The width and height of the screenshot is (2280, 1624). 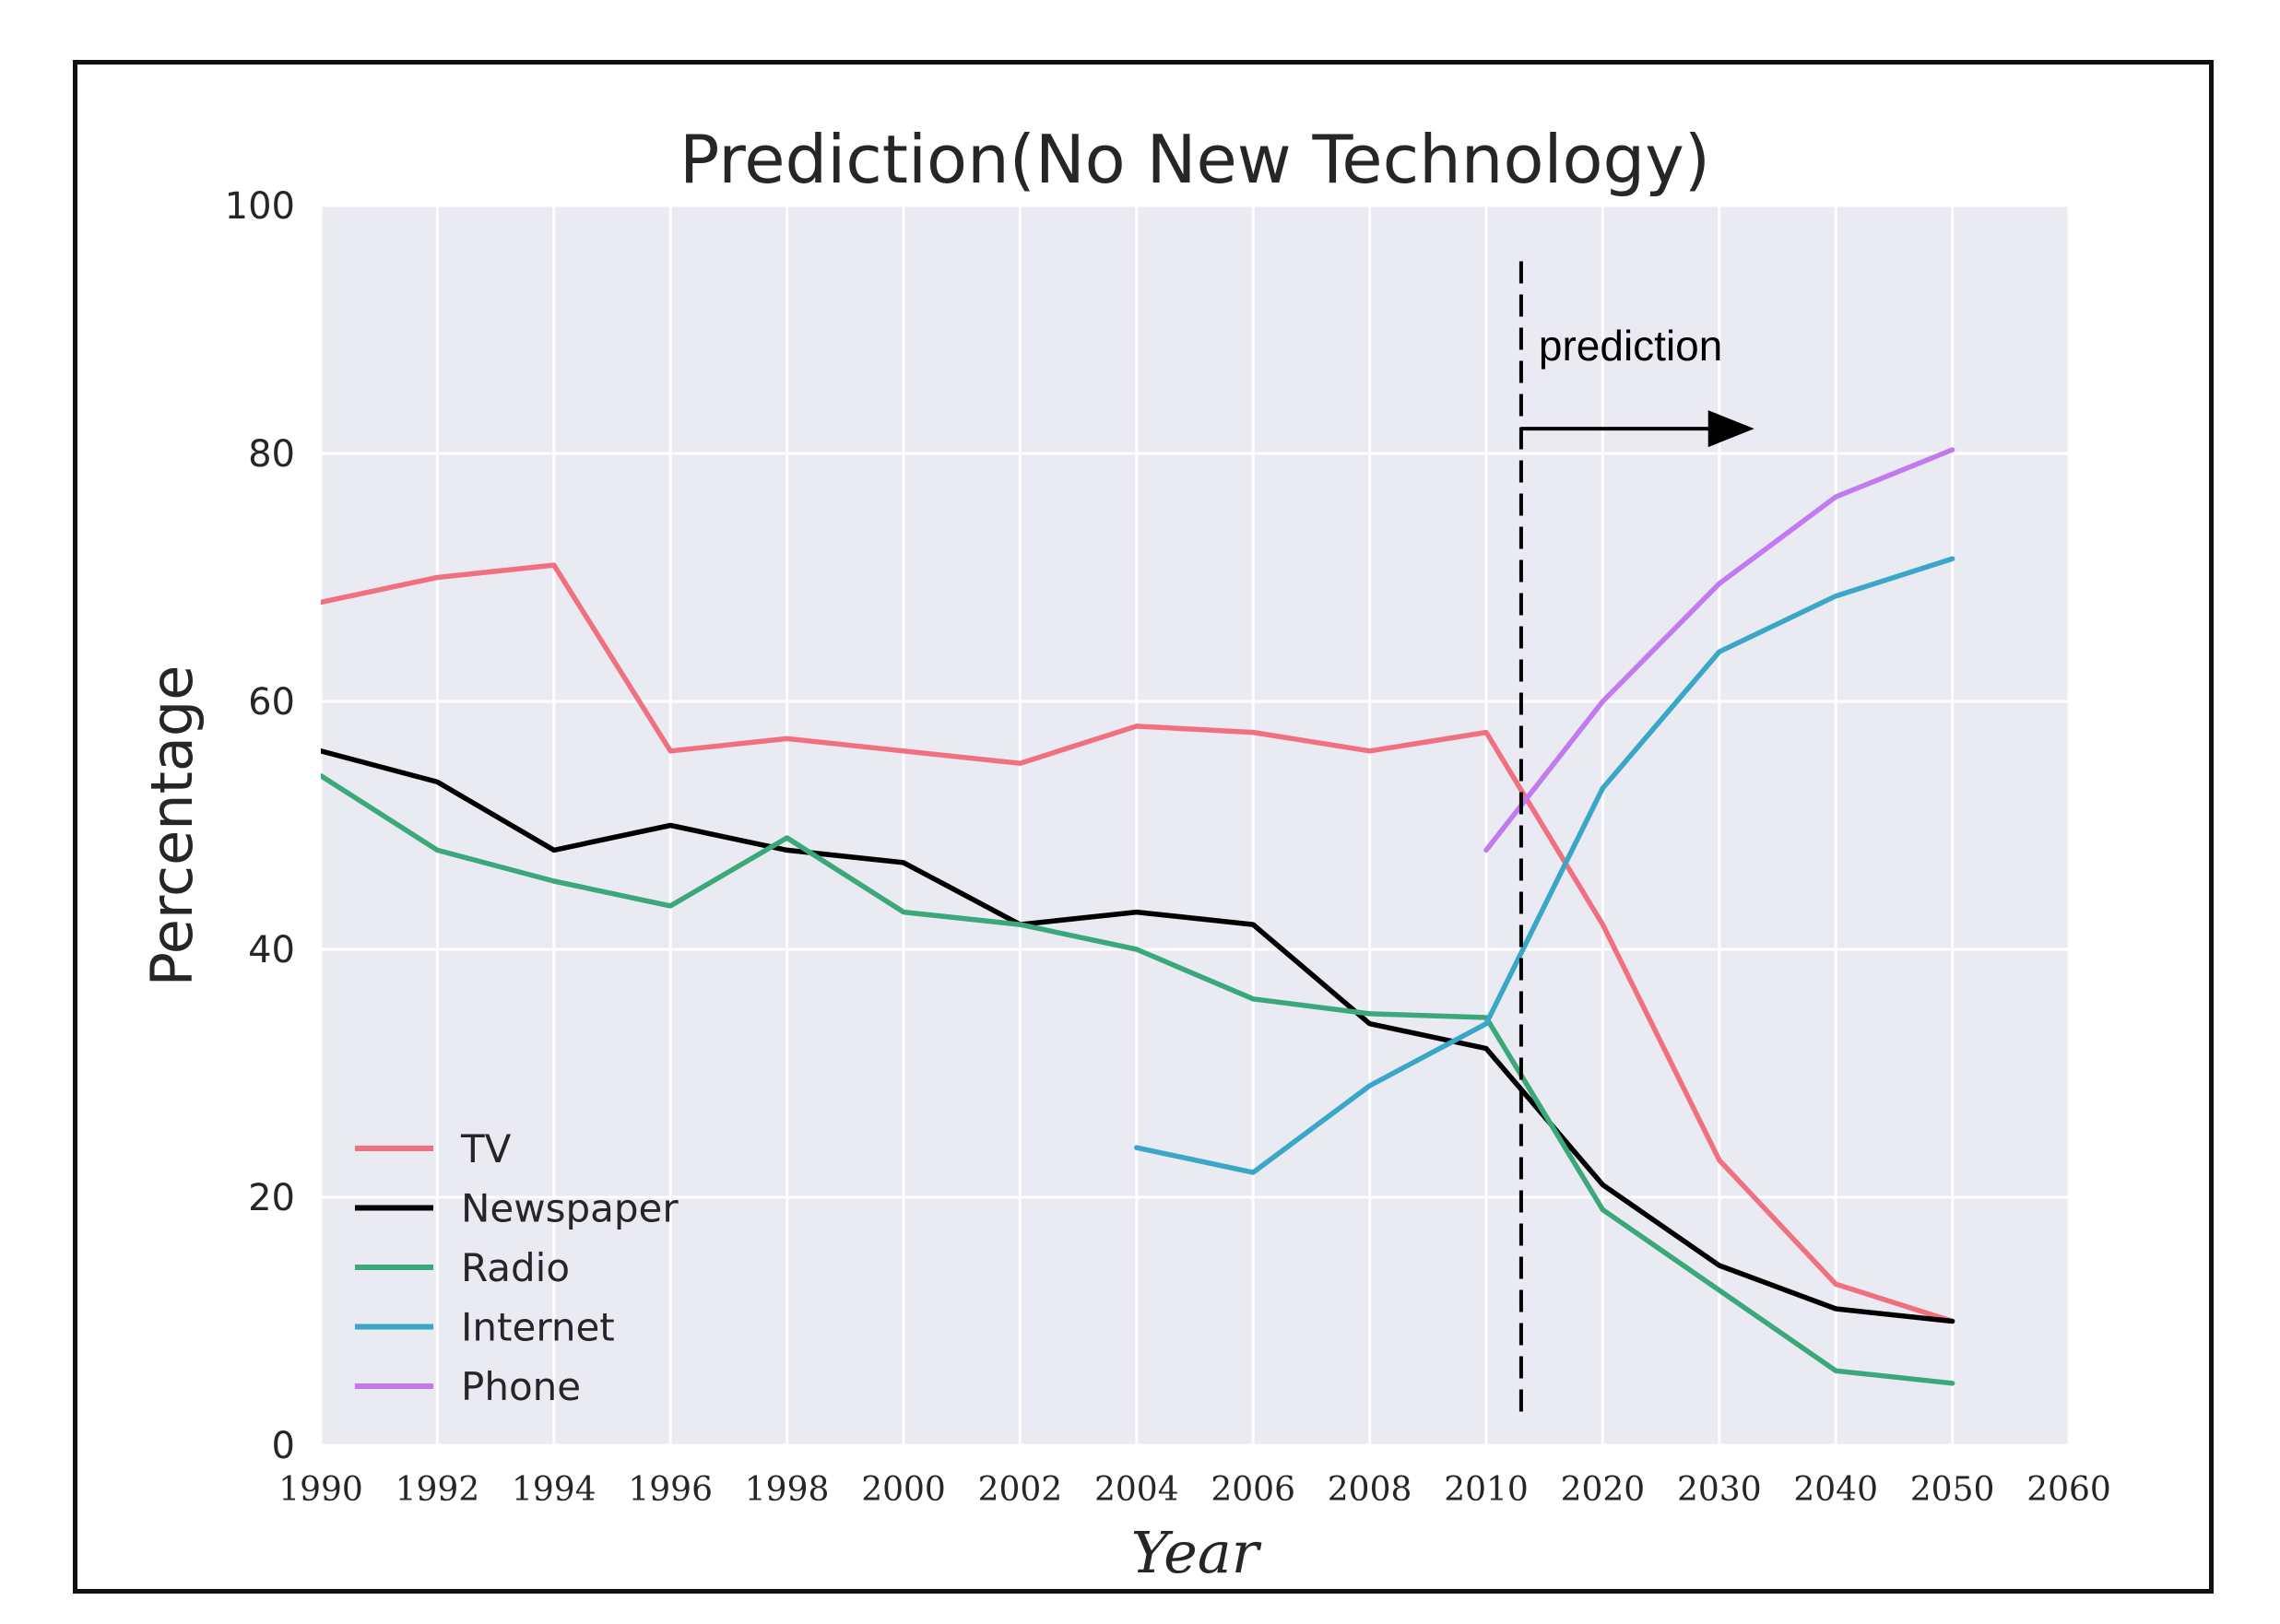 I want to click on x-axis-label: Year, so click(x=1197, y=1552).